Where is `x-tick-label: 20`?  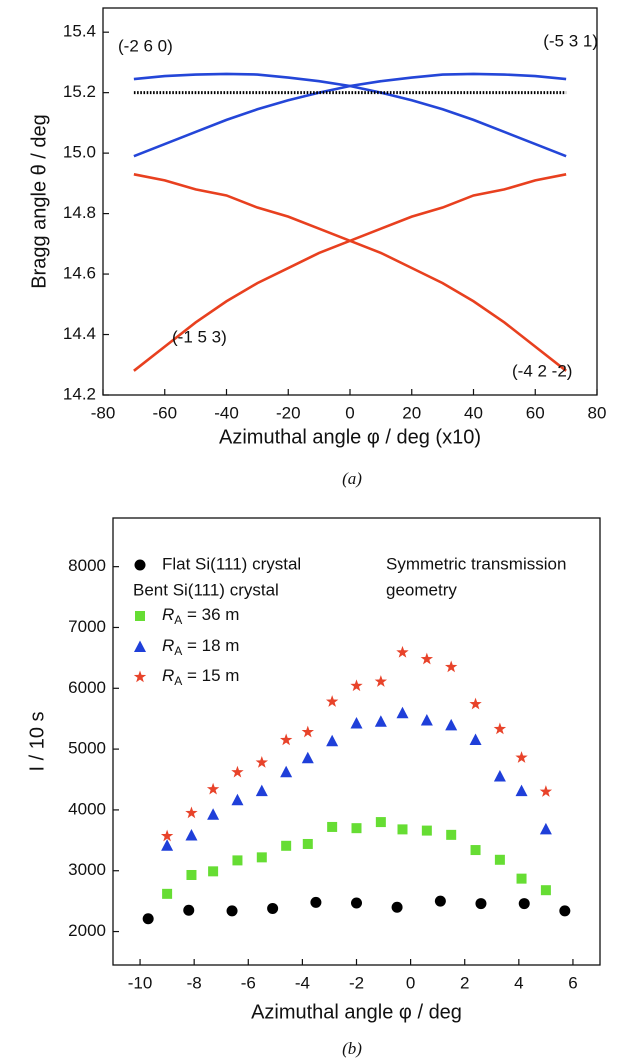
x-tick-label: 20 is located at coordinates (411, 412).